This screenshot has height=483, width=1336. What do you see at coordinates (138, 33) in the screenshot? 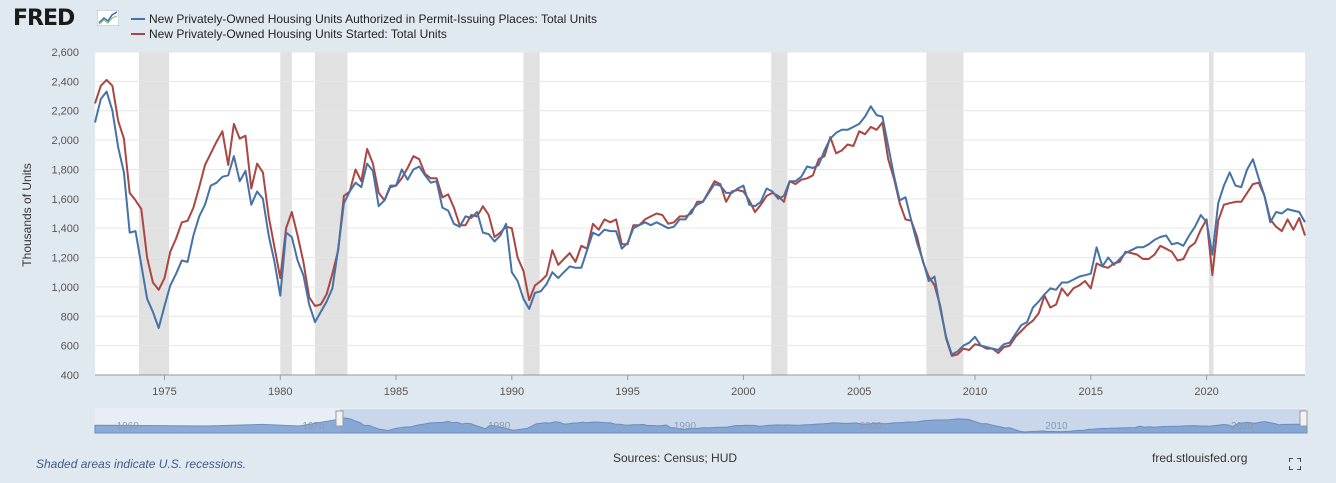
I see `legend-swatch-starts` at bounding box center [138, 33].